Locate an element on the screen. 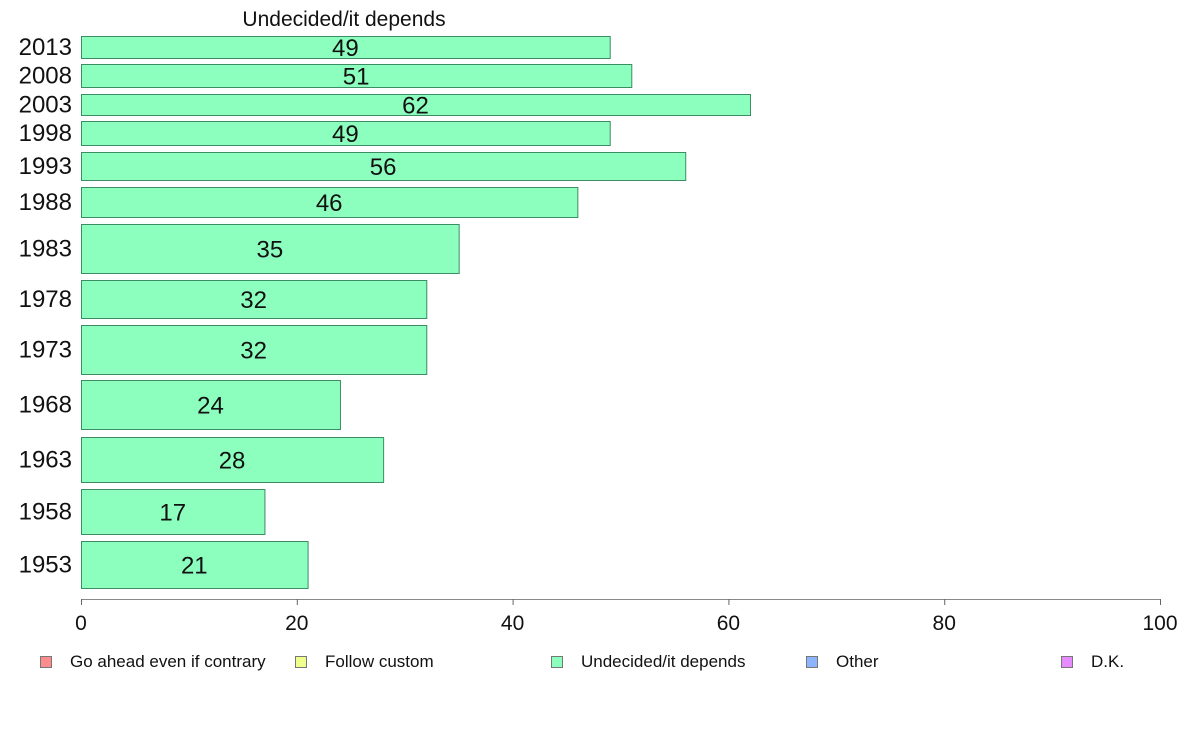 This screenshot has height=736, width=1188. bar-2008 is located at coordinates (357, 76).